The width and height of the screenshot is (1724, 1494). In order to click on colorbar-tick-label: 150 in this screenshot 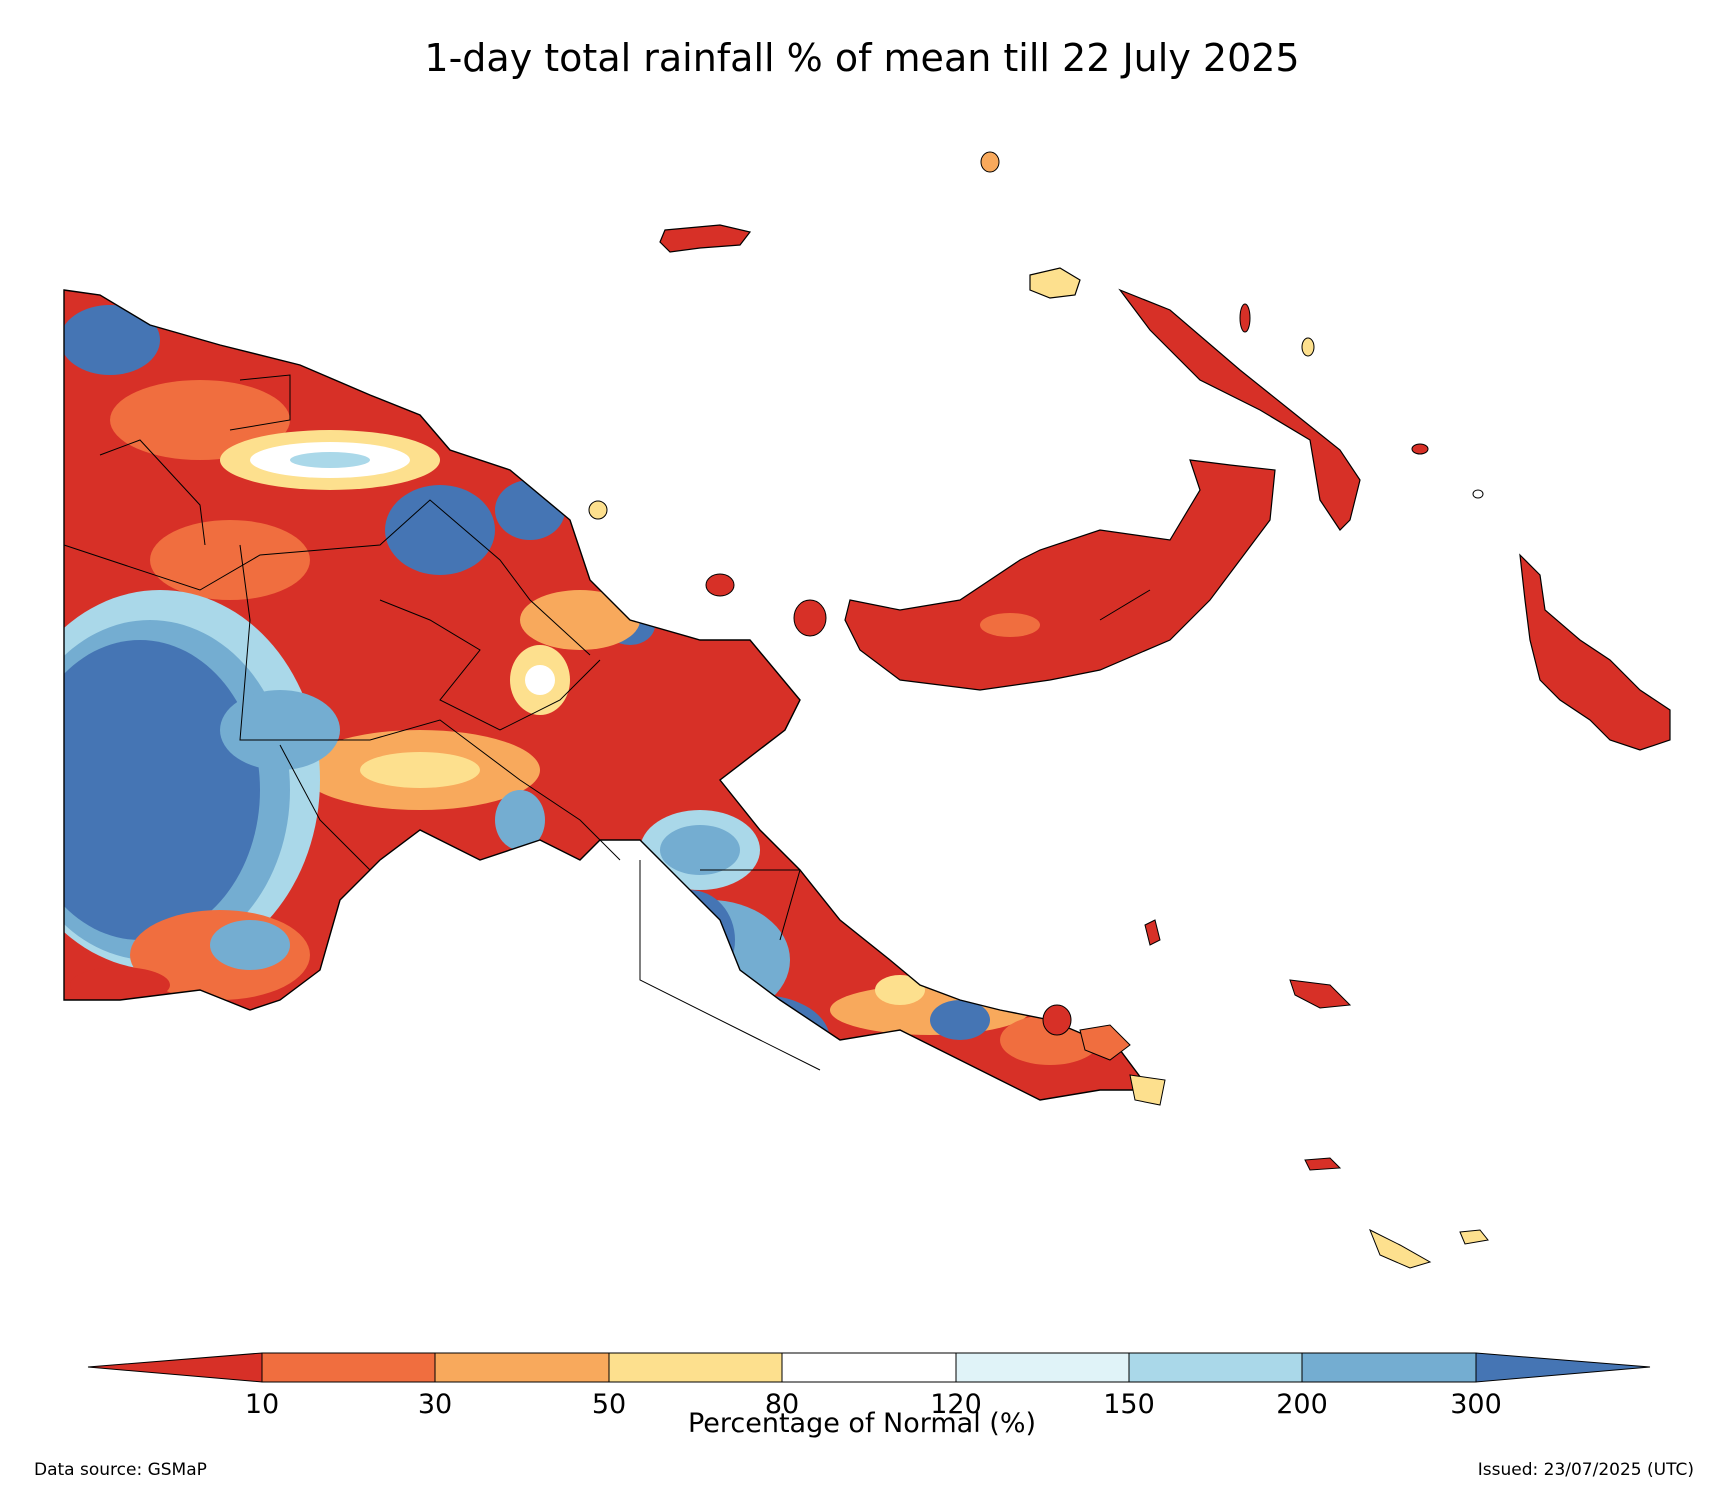, I will do `click(1129, 1404)`.